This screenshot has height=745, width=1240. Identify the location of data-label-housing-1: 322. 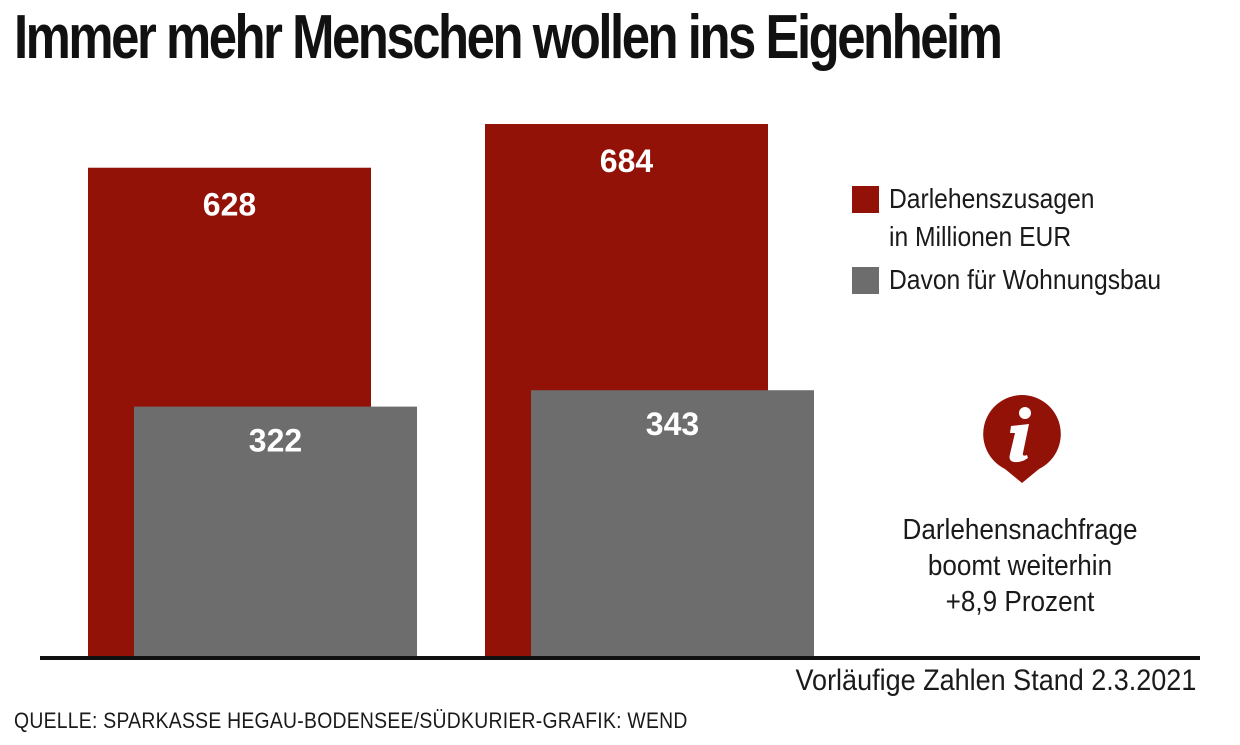
(275, 441).